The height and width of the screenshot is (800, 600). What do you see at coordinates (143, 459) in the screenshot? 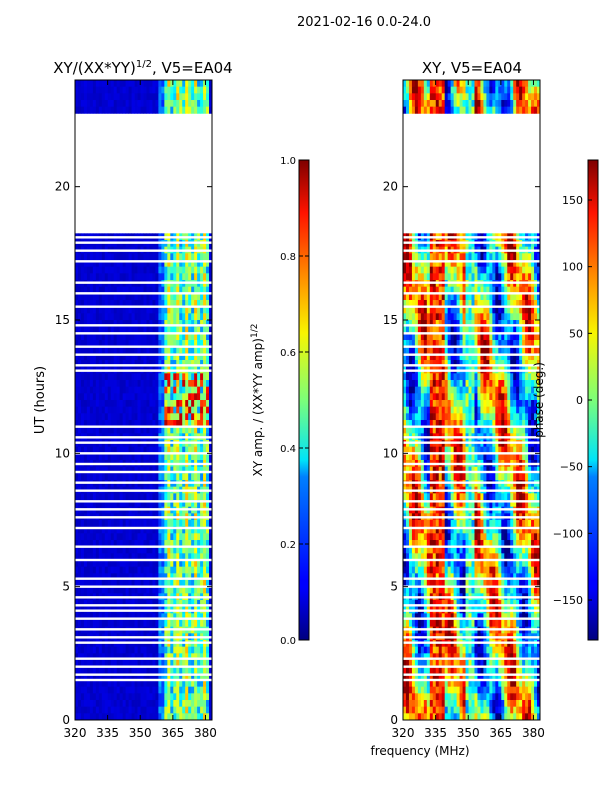
I see `amplitude-flag-rows` at bounding box center [143, 459].